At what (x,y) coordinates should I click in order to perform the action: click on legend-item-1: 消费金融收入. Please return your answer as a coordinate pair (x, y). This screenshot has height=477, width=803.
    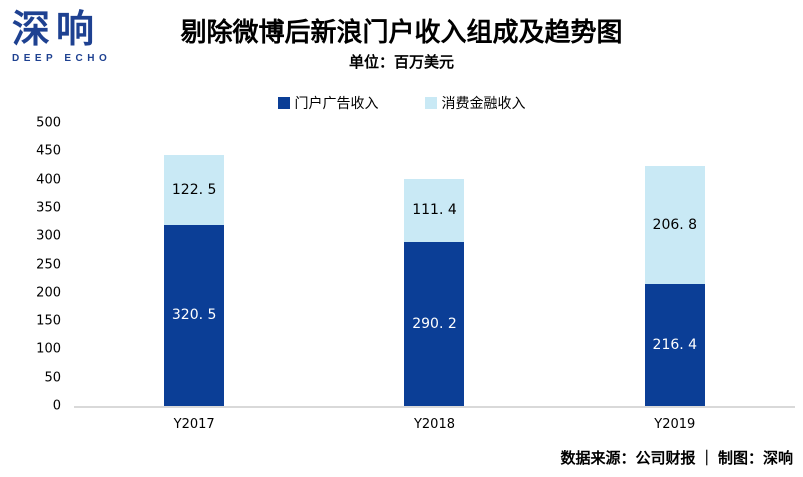
    Looking at the image, I should click on (475, 103).